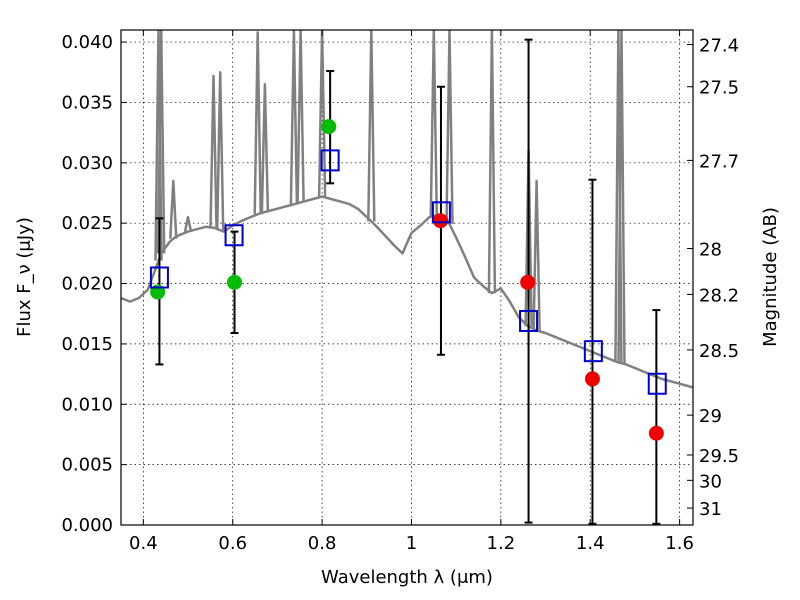 The width and height of the screenshot is (800, 600). Describe the element at coordinates (770, 277) in the screenshot. I see `y2-axis-title: Magnitude (AB)` at that location.